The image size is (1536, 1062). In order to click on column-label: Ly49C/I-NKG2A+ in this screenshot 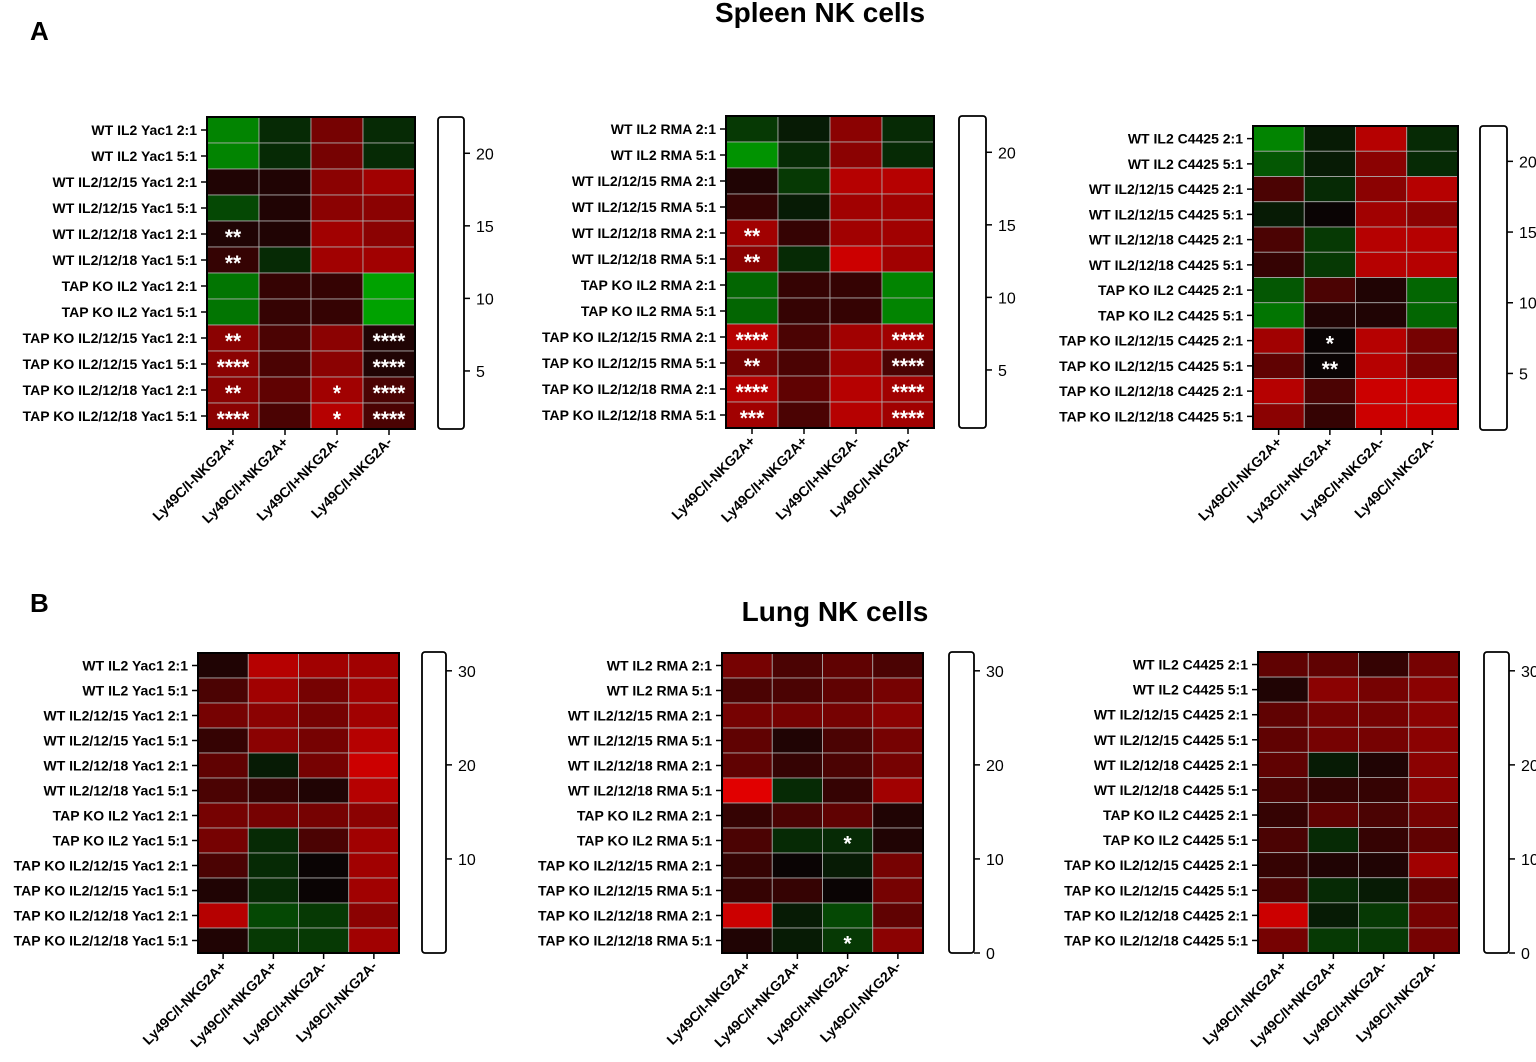, I will do `click(708, 1003)`.